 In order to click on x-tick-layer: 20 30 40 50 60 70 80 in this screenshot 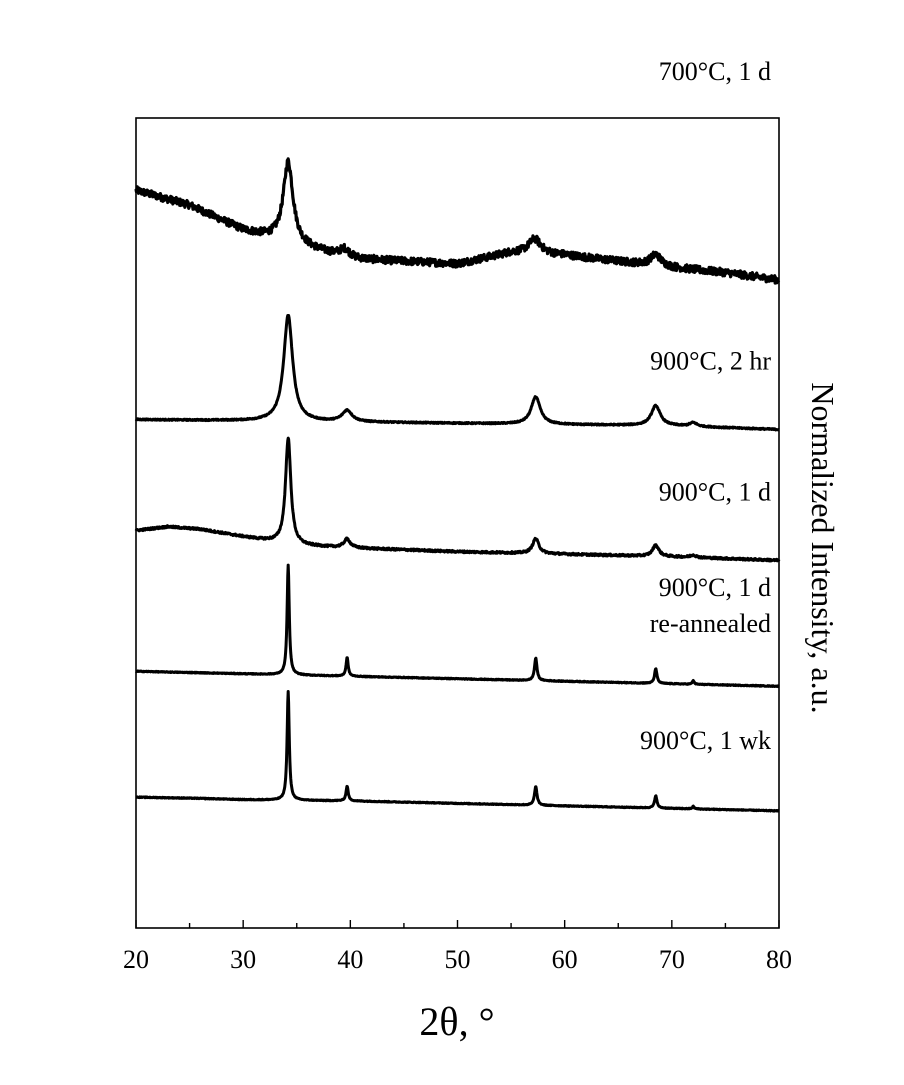, I will do `click(457, 947)`.